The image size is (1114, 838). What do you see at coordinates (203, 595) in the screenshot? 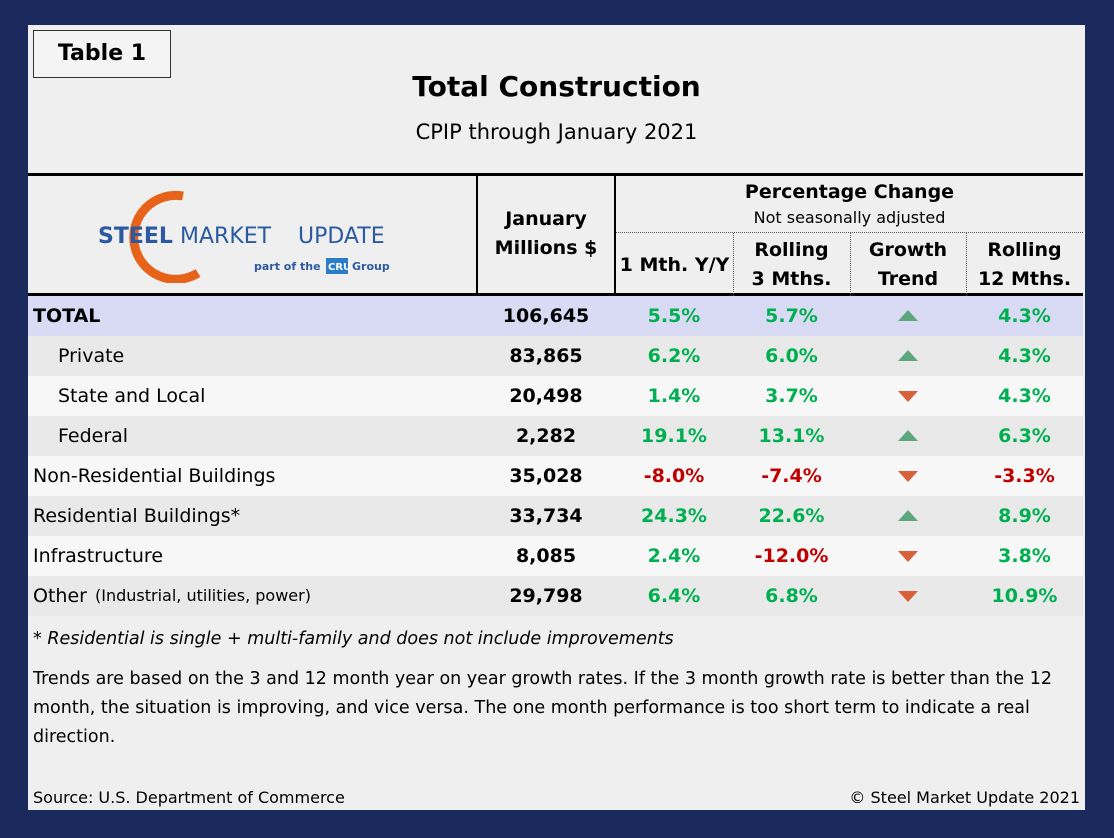
I see `row-note: (Industrial, utilities, power)` at bounding box center [203, 595].